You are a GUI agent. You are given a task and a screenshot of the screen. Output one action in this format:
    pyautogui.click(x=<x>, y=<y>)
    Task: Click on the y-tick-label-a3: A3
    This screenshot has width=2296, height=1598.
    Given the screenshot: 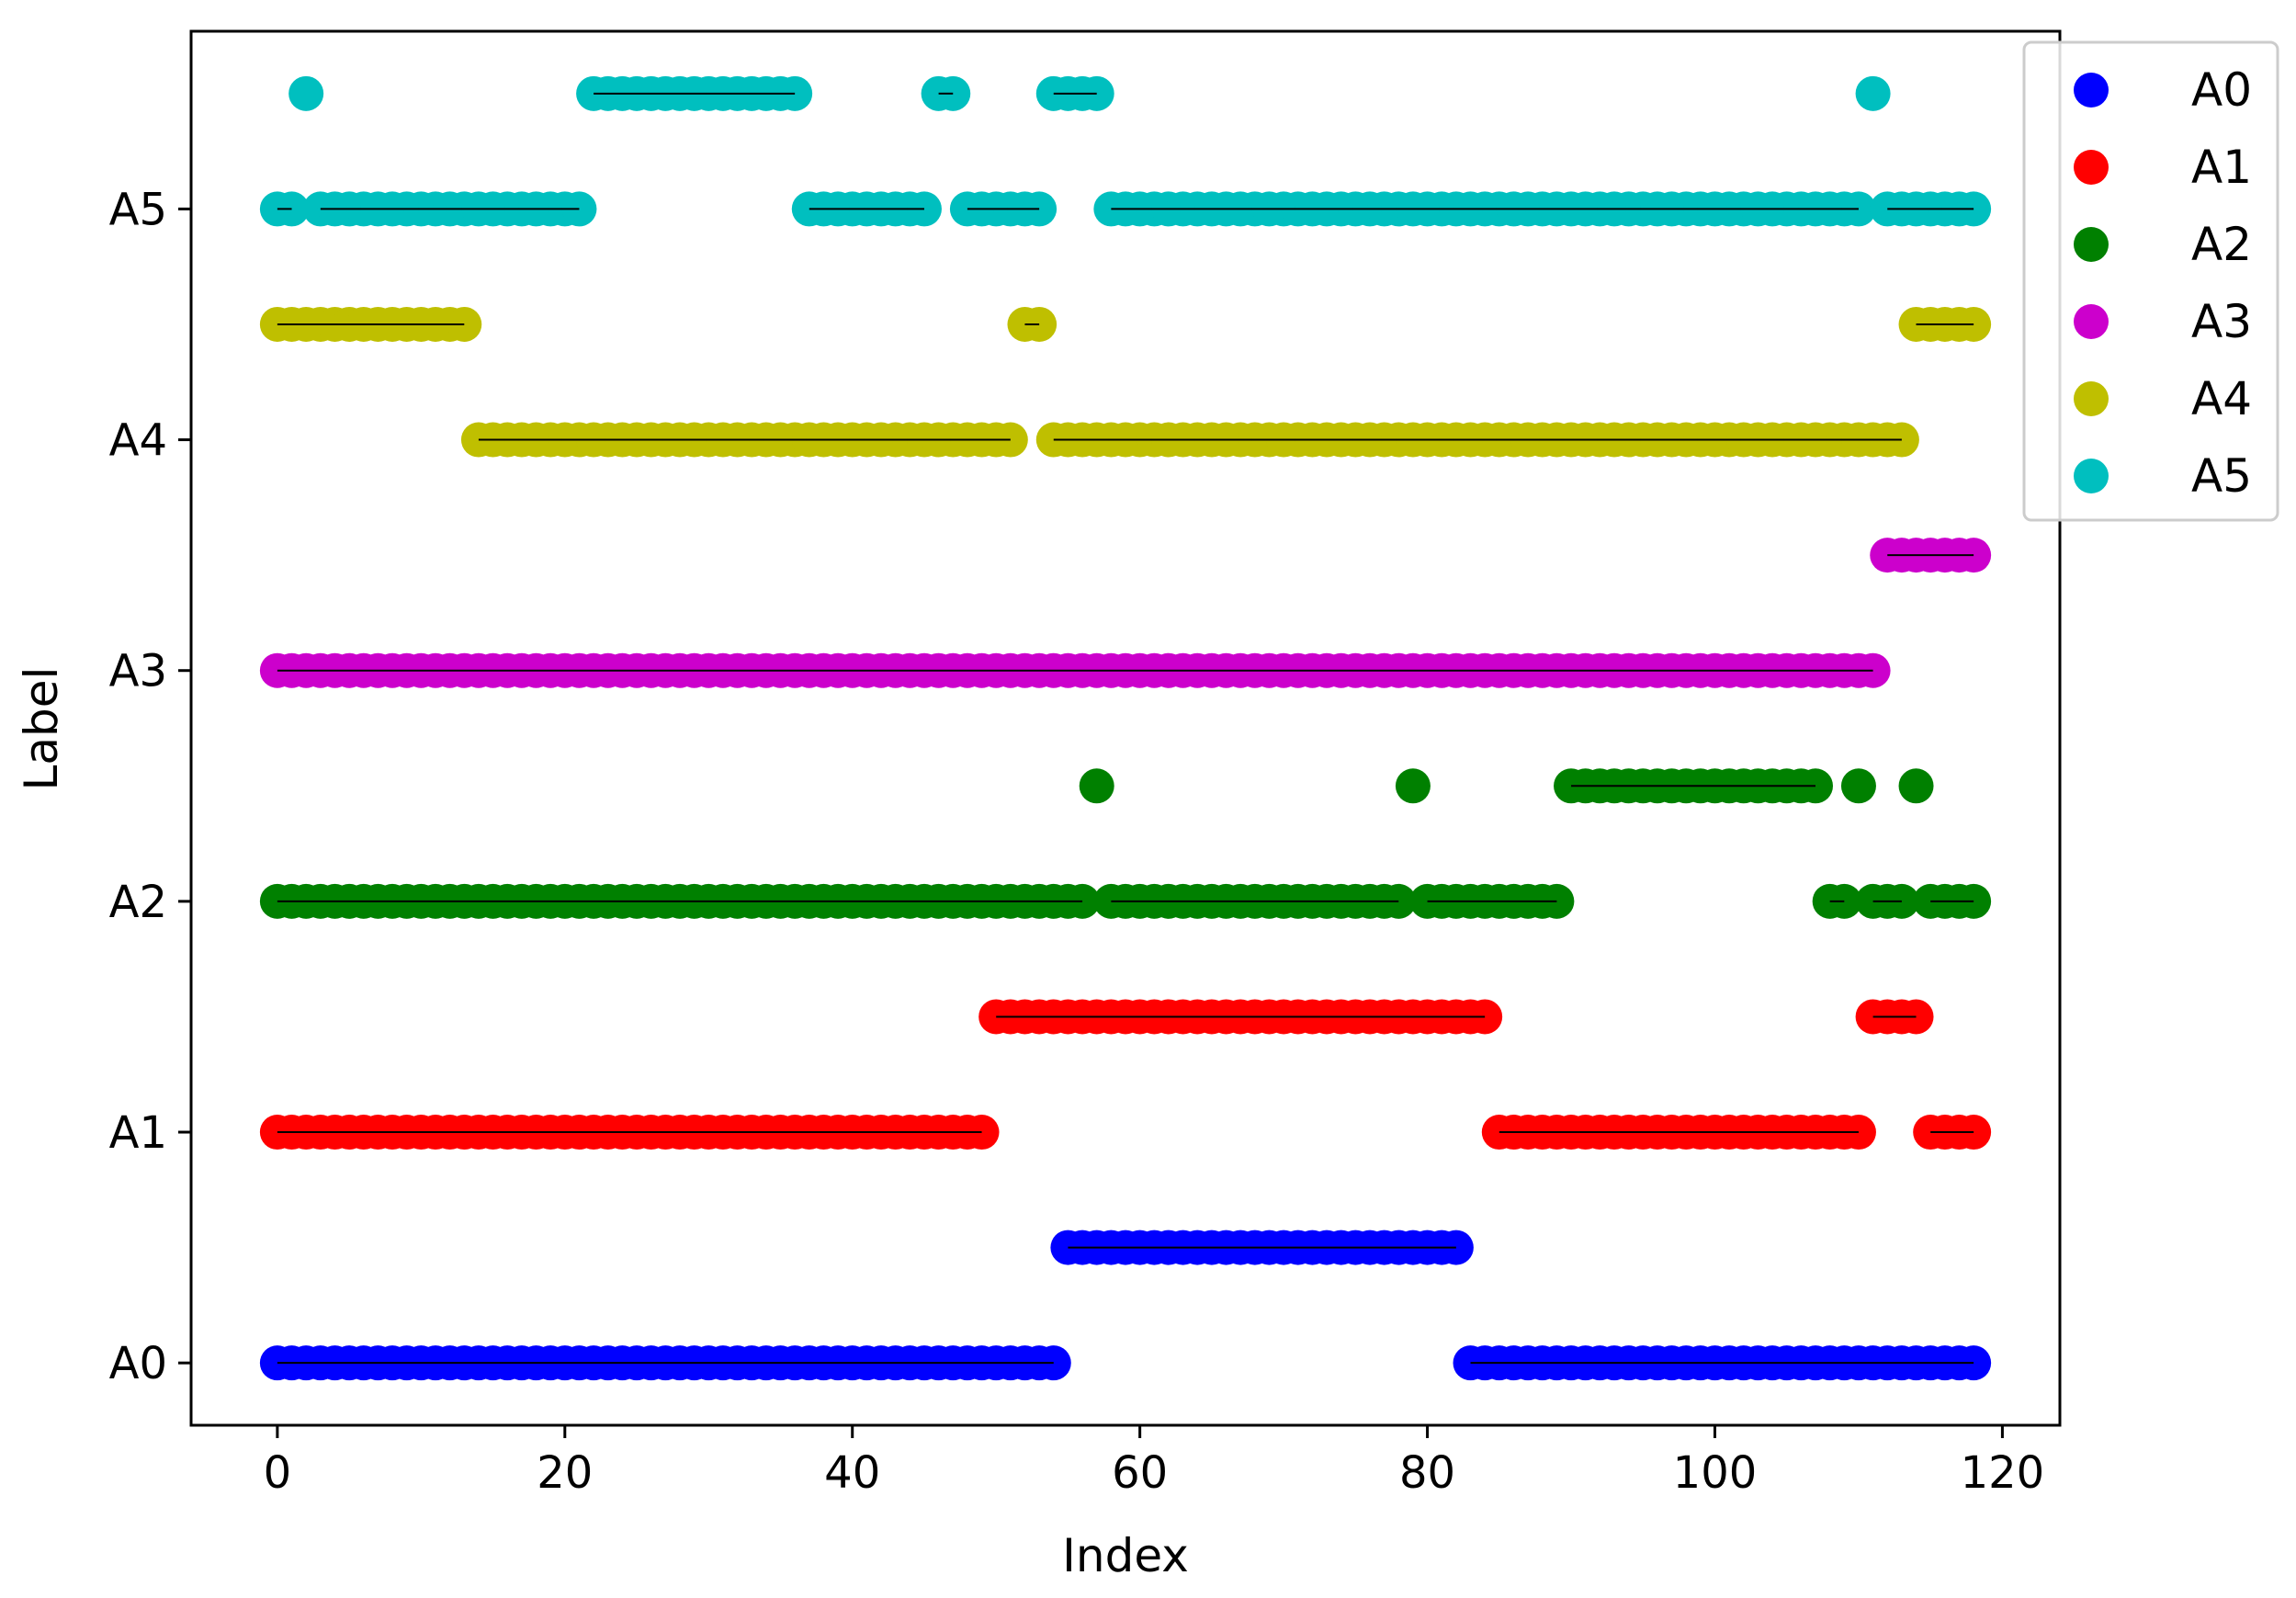 What is the action you would take?
    pyautogui.click(x=138, y=671)
    